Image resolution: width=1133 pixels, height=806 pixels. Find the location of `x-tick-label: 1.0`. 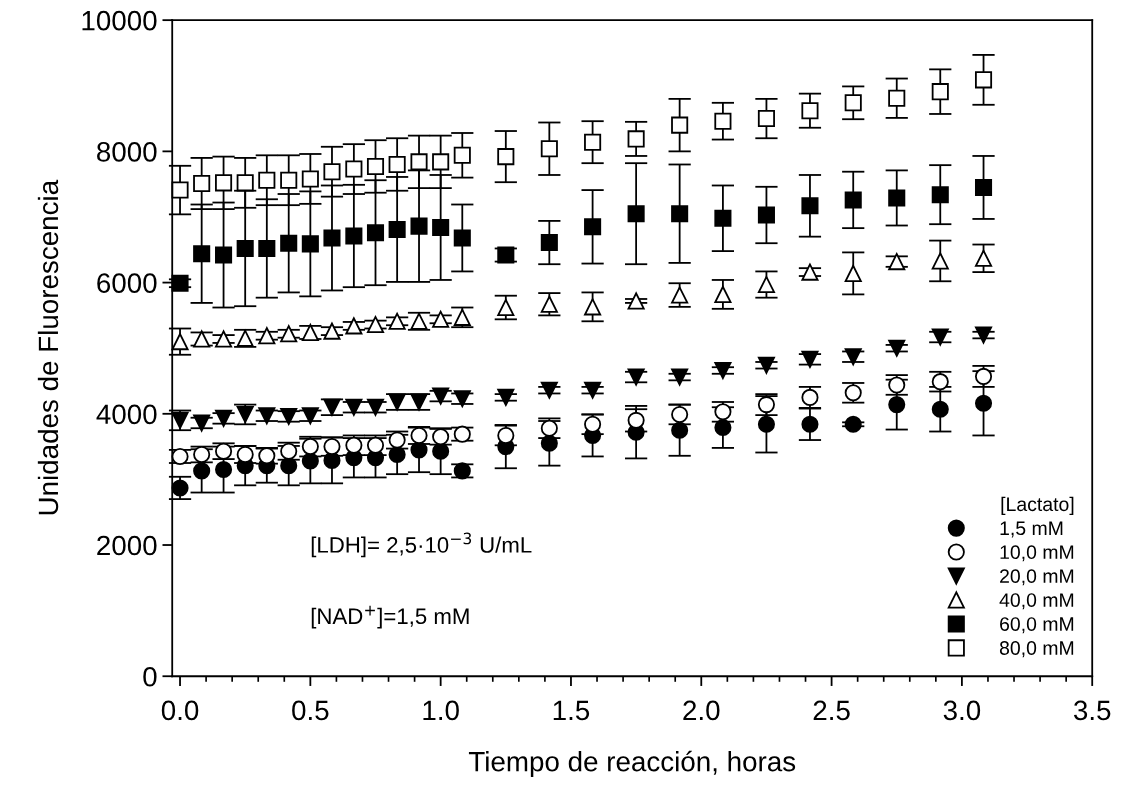

x-tick-label: 1.0 is located at coordinates (441, 710).